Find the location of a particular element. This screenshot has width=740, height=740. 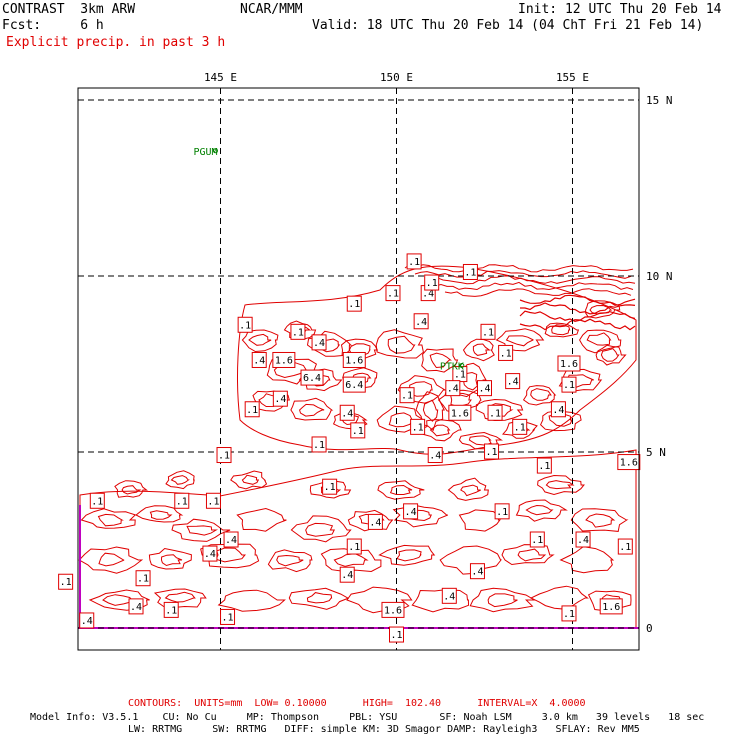

lat-label: 15 N is located at coordinates (659, 100).